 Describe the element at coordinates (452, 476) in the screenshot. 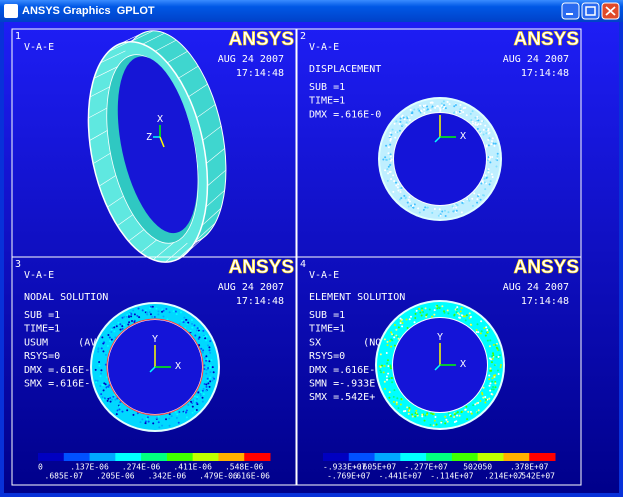

I see `legend-label: -.114E+07` at that location.